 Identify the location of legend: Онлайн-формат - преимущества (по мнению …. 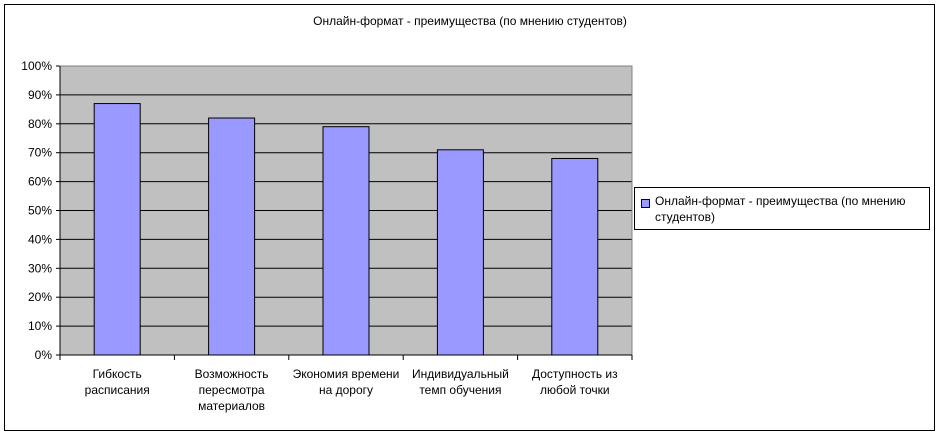
(782, 208).